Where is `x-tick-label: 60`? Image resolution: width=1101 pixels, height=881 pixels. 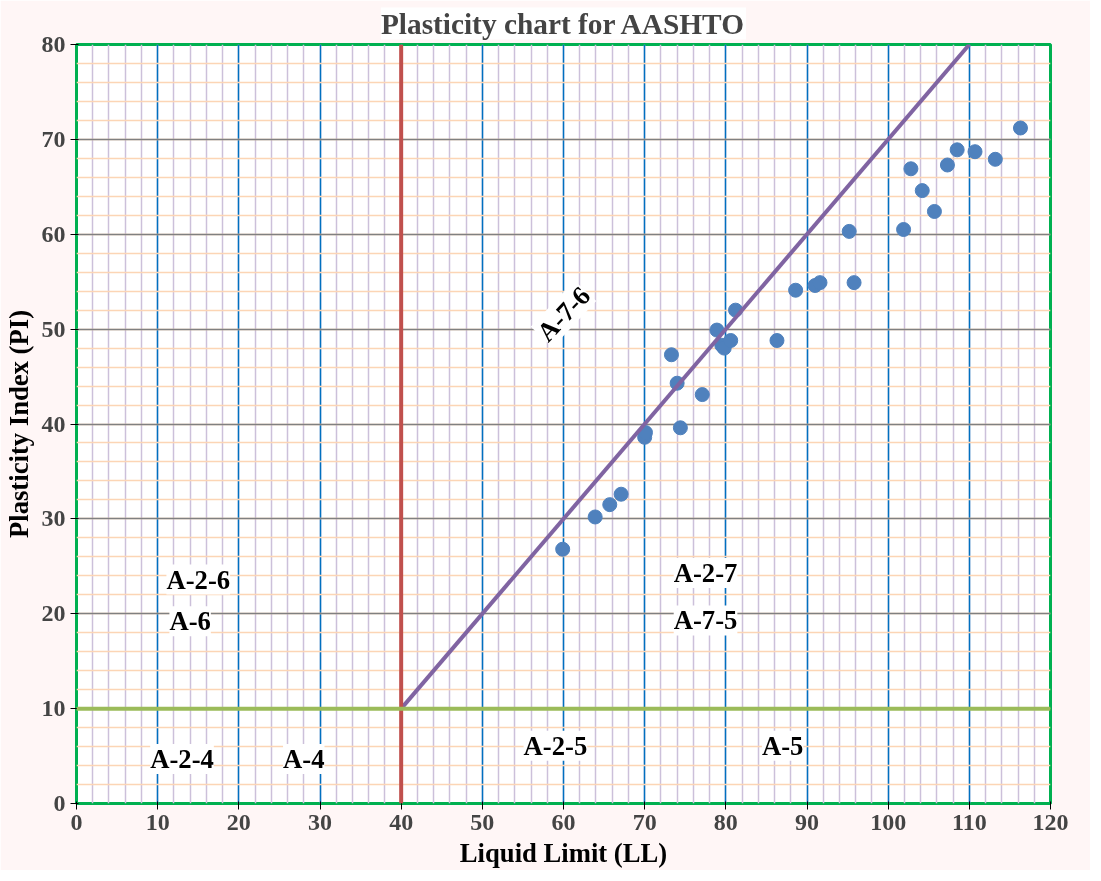
x-tick-label: 60 is located at coordinates (563, 821).